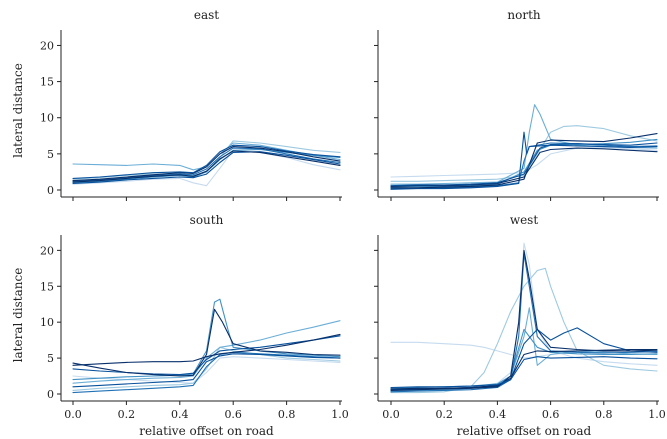 Image resolution: width=667 pixels, height=439 pixels. What do you see at coordinates (206, 15) in the screenshot?
I see `panel-title: east` at bounding box center [206, 15].